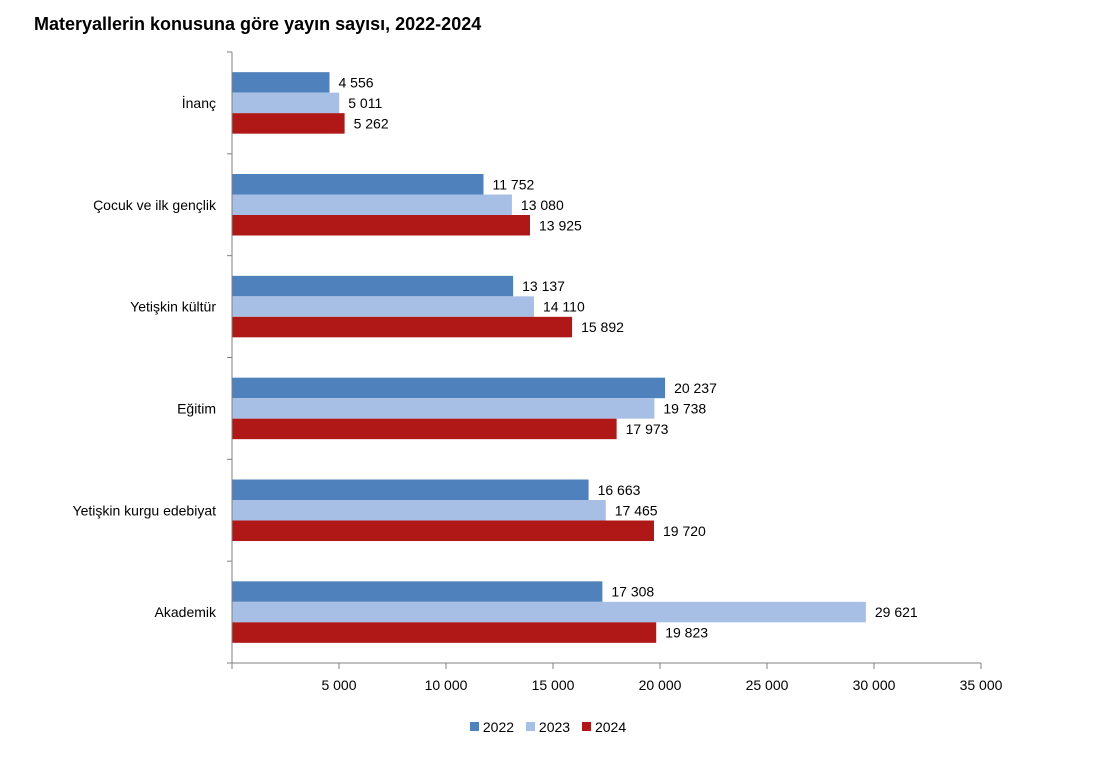  I want to click on x-tick-label-2: 15 000, so click(553, 685).